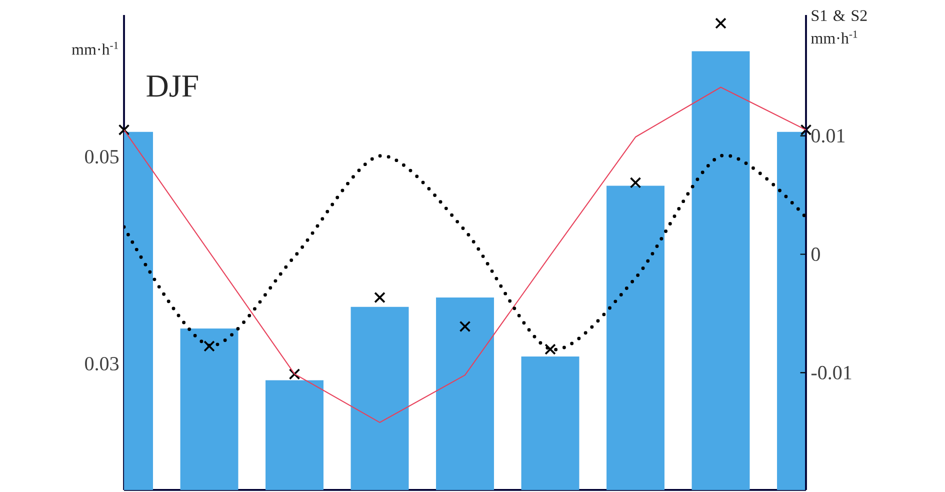 The image size is (945, 492). I want to click on y2-tick-label: -0.01, so click(831, 373).